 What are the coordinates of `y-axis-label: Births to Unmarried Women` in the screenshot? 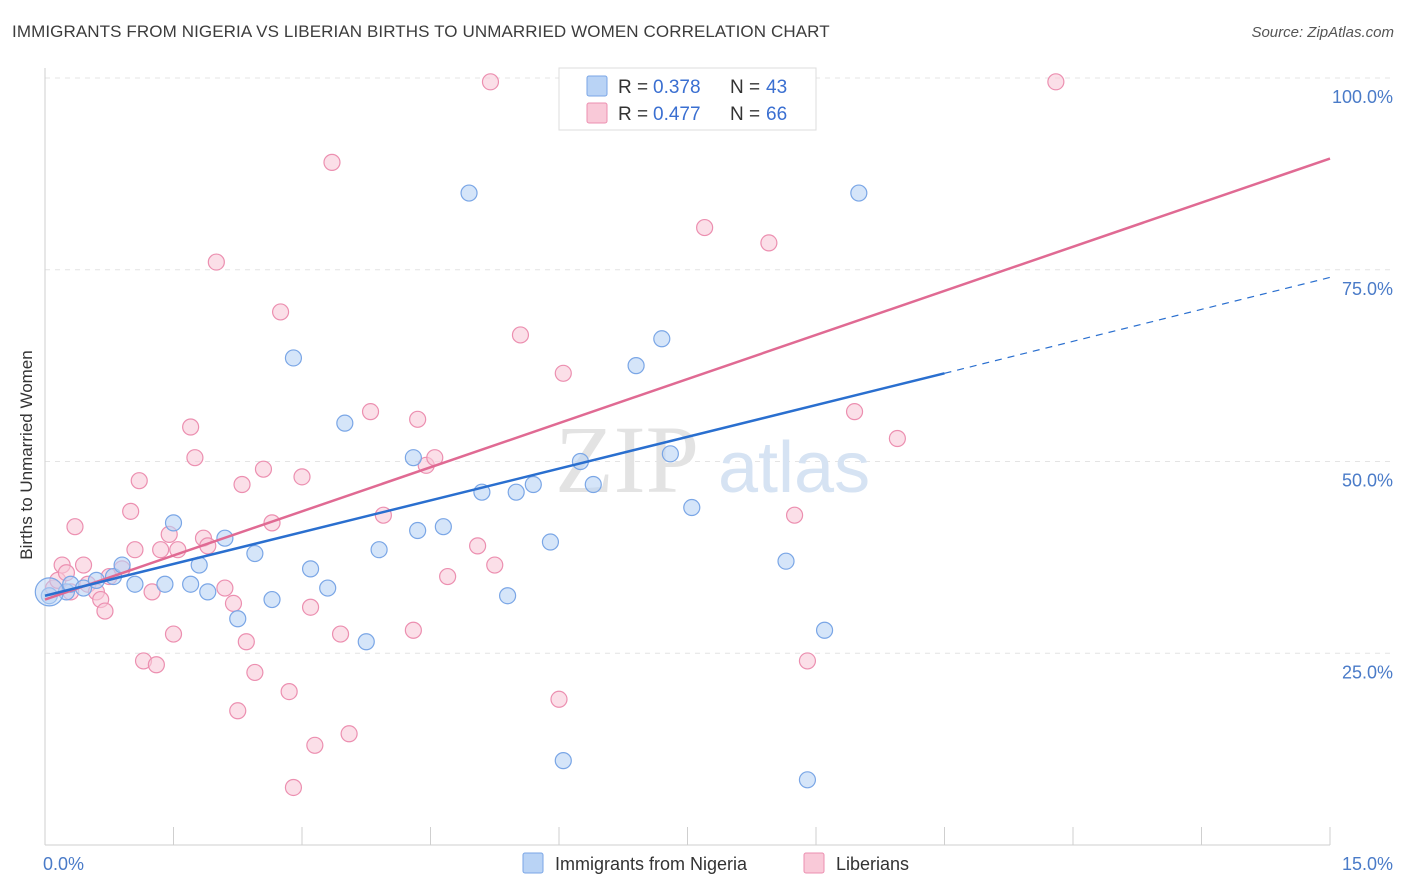 It's located at (26, 454).